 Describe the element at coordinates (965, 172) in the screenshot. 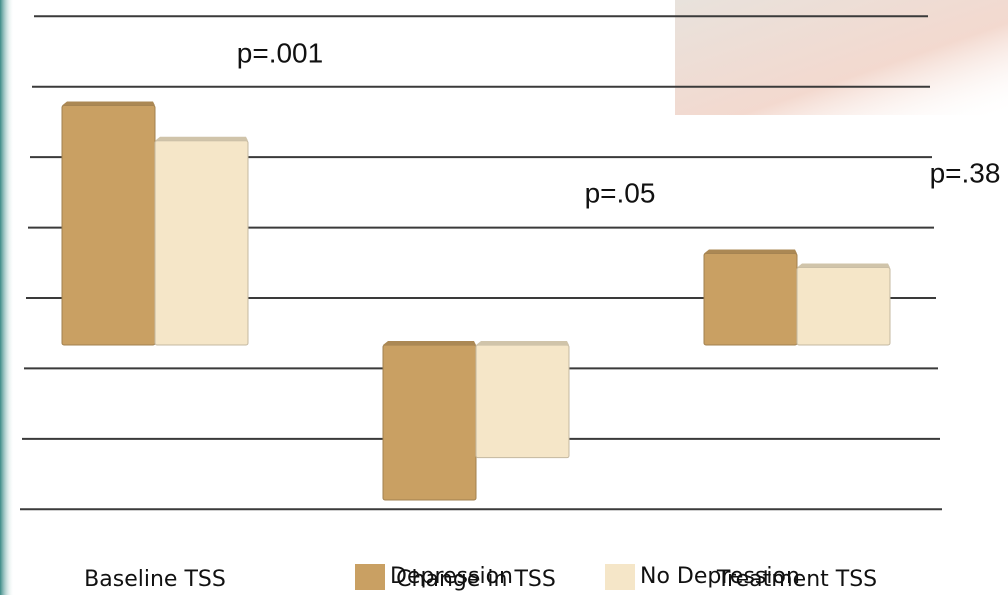

I see `annotation: p=.38` at that location.